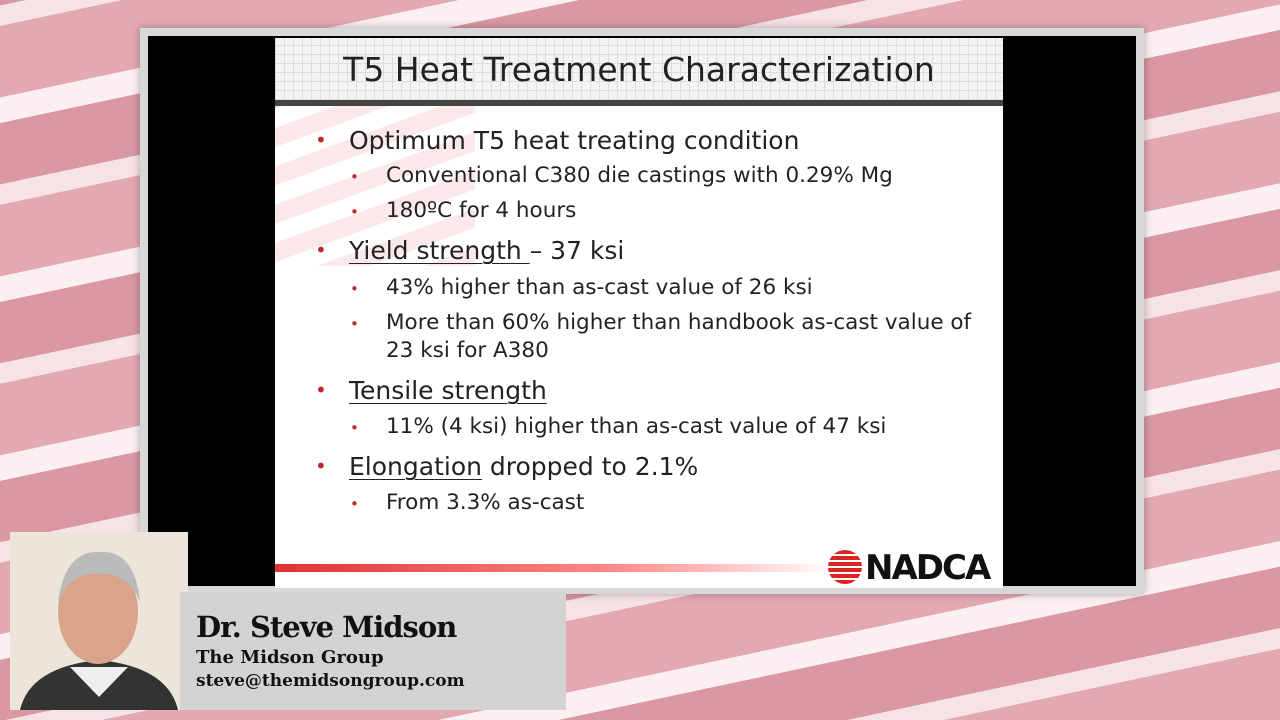  I want to click on underlined-text: Yield strength, so click(439, 250).